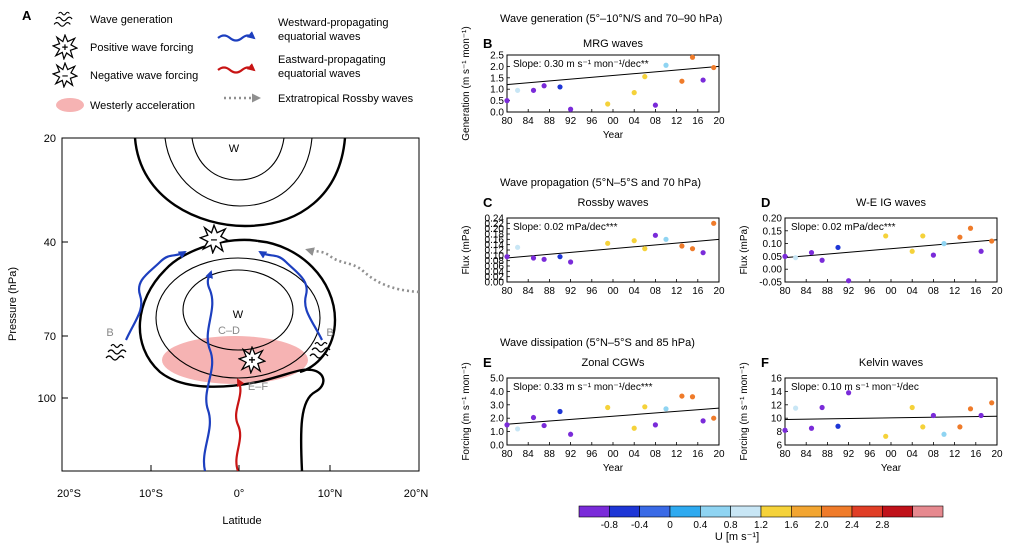  What do you see at coordinates (487, 43) in the screenshot?
I see `panel-label-b: B` at bounding box center [487, 43].